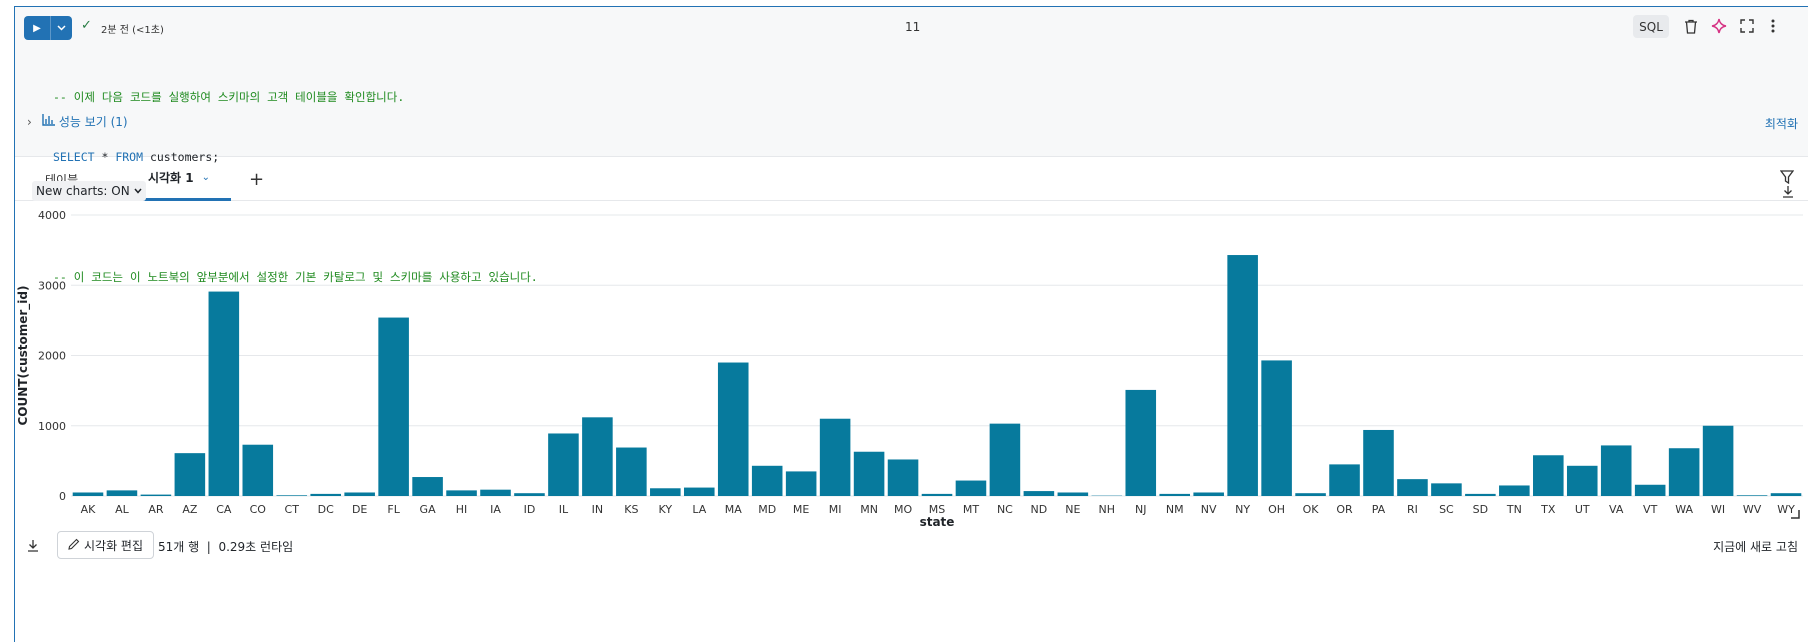 This screenshot has height=642, width=1808. I want to click on bar-md, so click(767, 480).